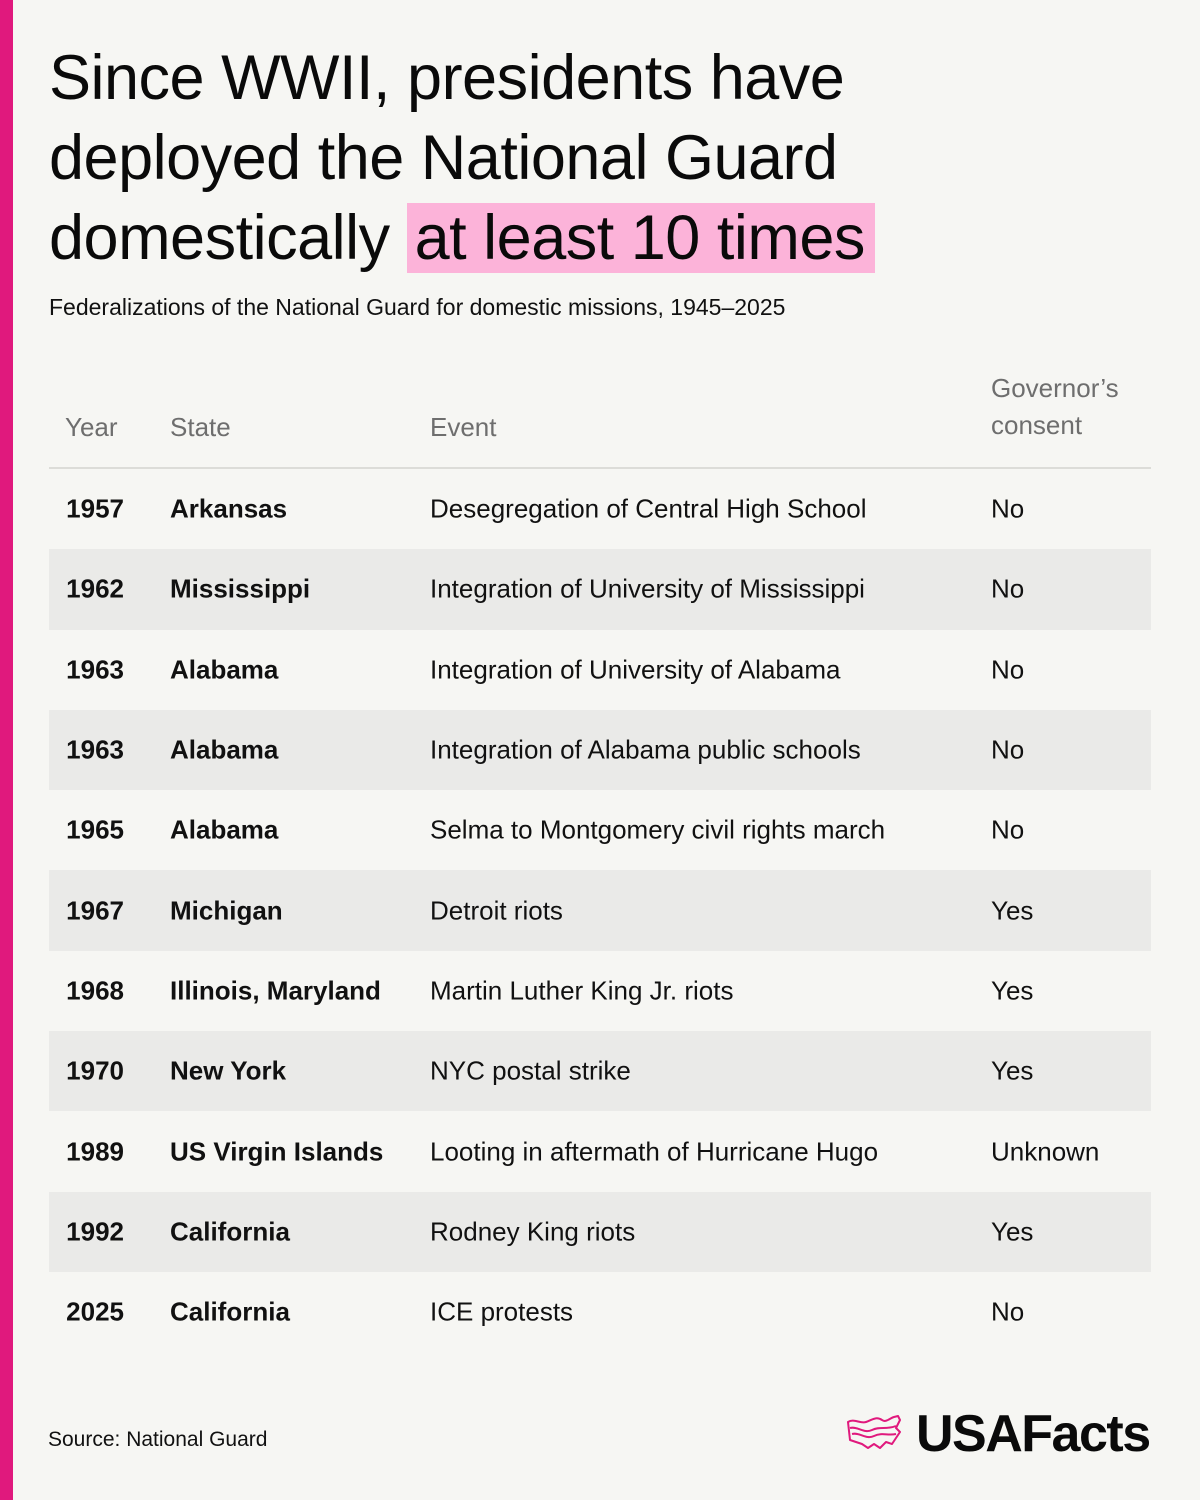 This screenshot has height=1500, width=1200. What do you see at coordinates (95, 588) in the screenshot?
I see `year-cell: 1962` at bounding box center [95, 588].